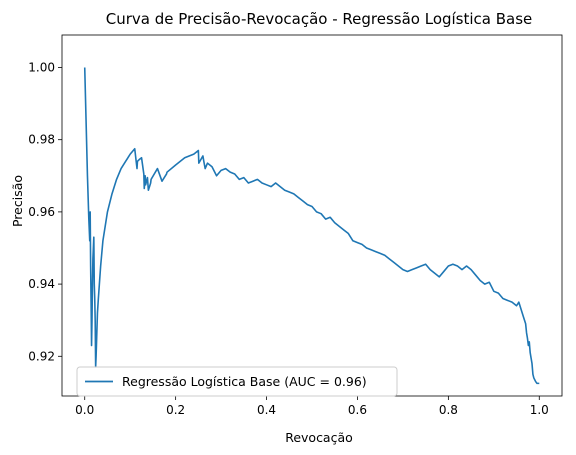 The height and width of the screenshot is (455, 576). What do you see at coordinates (312, 406) in the screenshot?
I see `x-axis-ticks: 0.0 0.2 0.4 0.6 0.8 1.0` at bounding box center [312, 406].